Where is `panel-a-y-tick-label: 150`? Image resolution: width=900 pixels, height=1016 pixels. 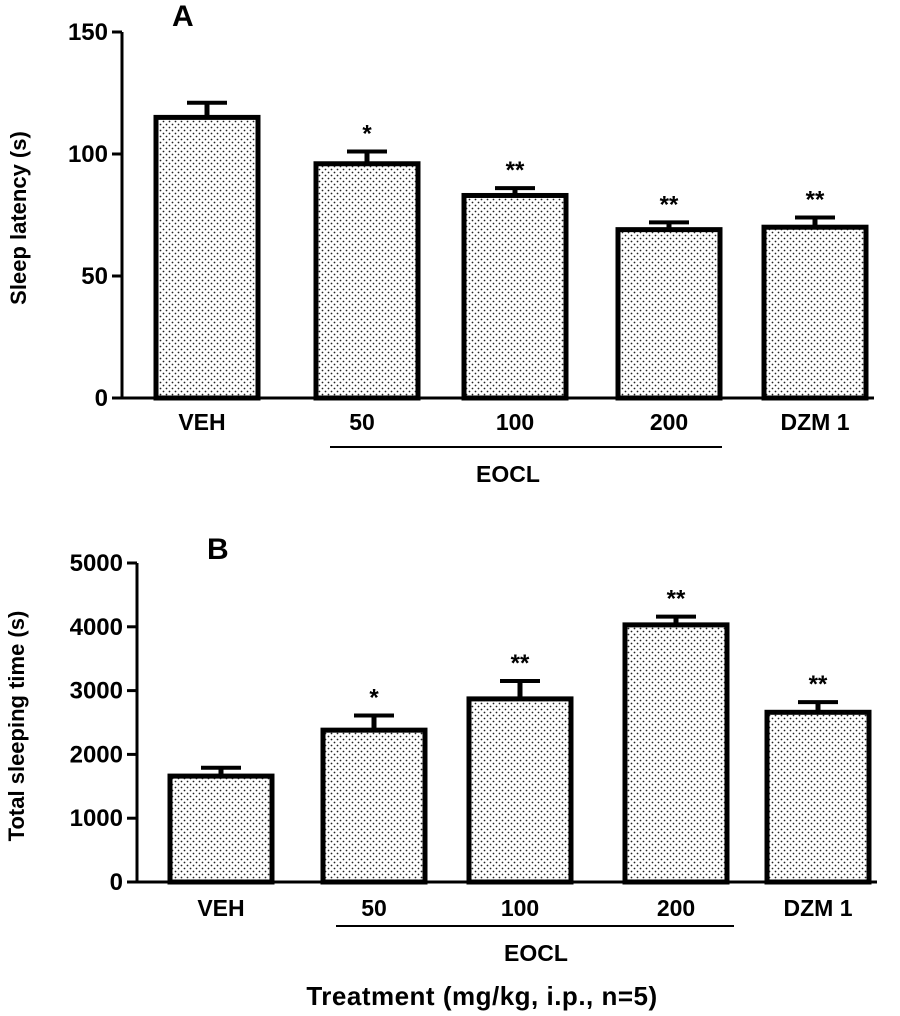
panel-a-y-tick-label: 150 is located at coordinates (88, 32).